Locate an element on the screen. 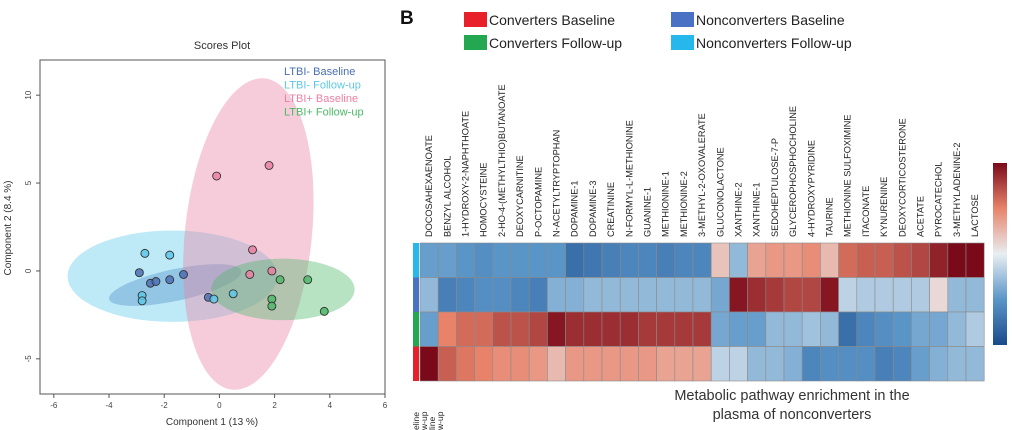 The height and width of the screenshot is (430, 1012). x-tick-label: 2 is located at coordinates (274, 405).